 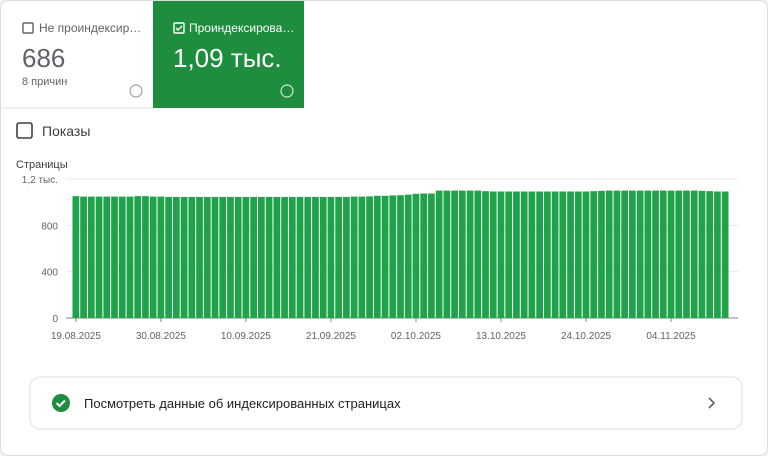 I want to click on tab-value: 1,09 тыс., so click(x=227, y=58).